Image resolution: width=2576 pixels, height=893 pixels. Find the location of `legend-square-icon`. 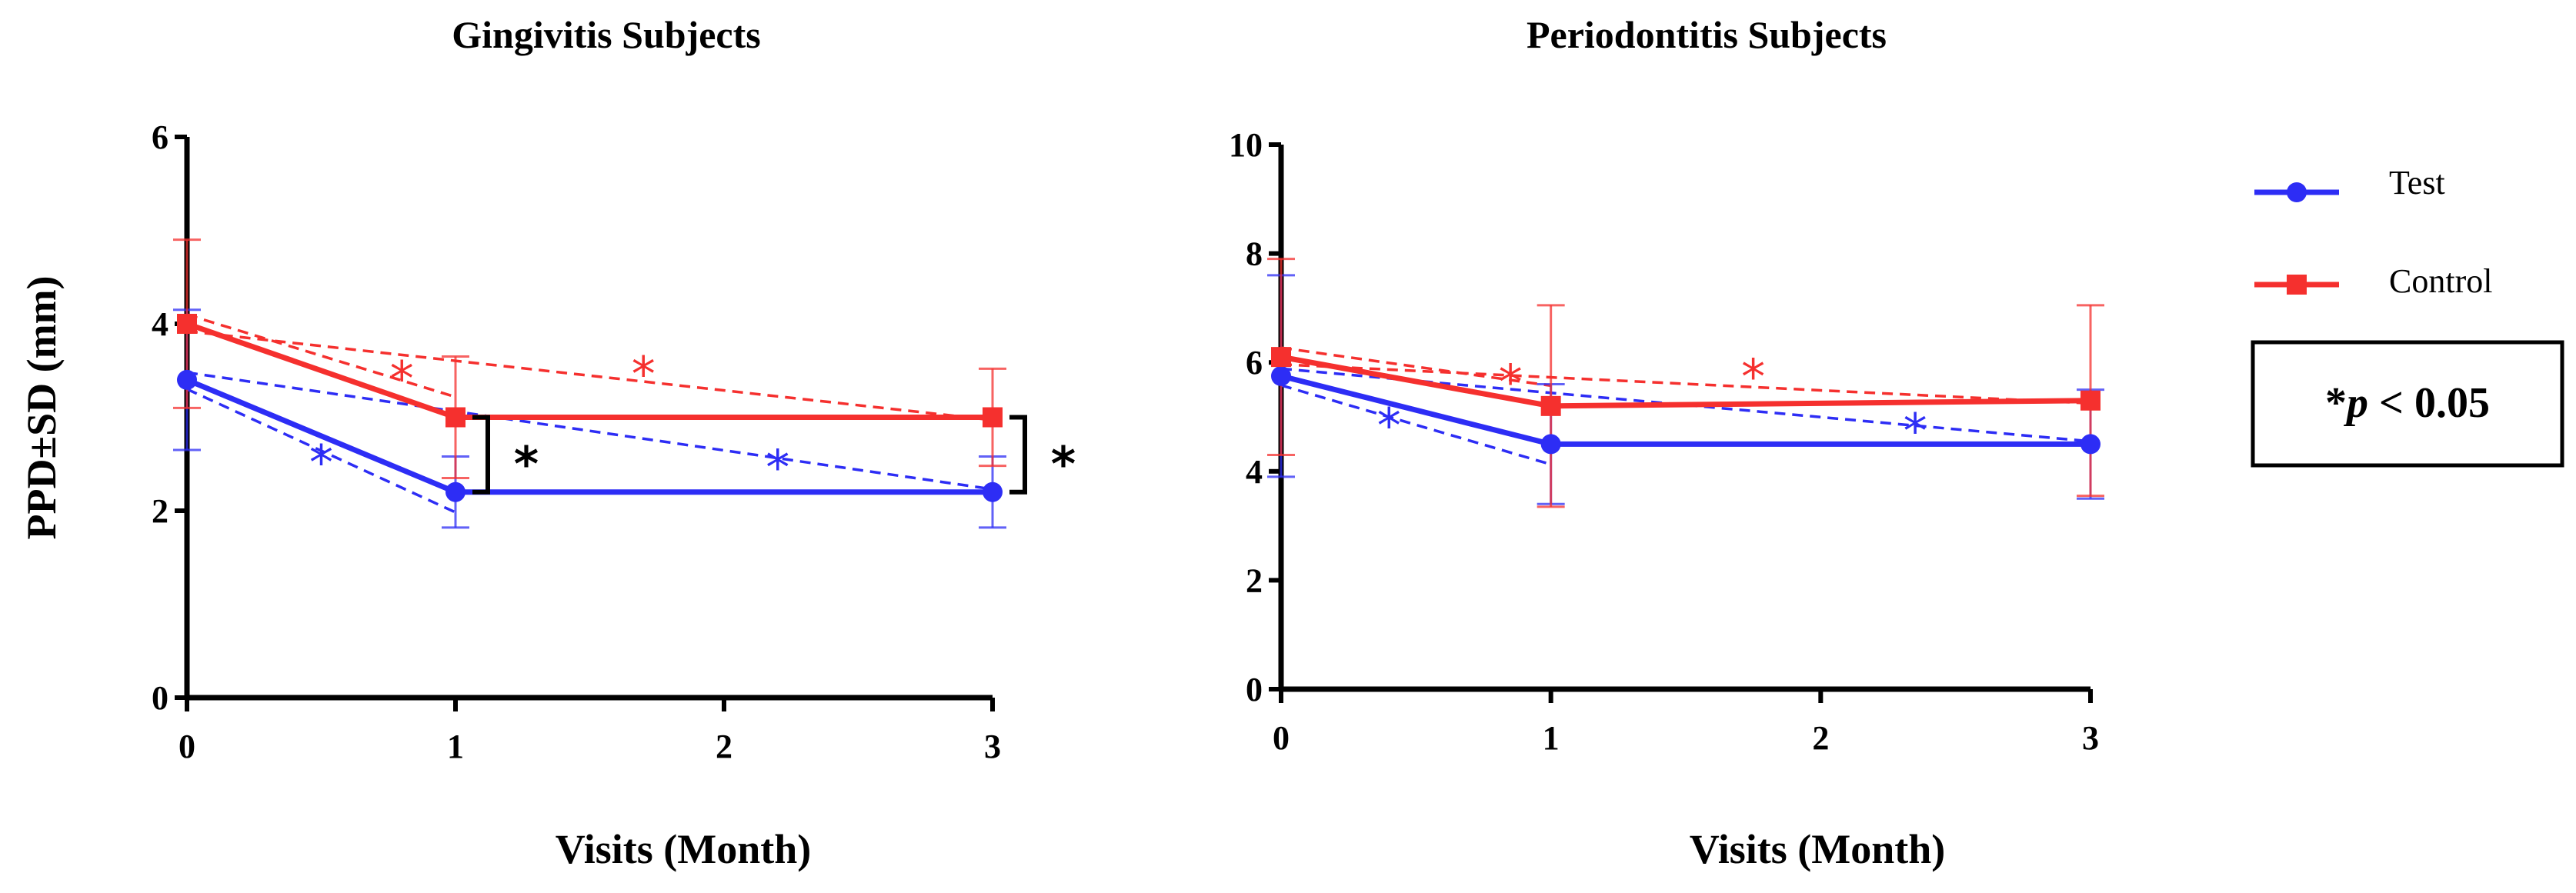

legend-square-icon is located at coordinates (2297, 285).